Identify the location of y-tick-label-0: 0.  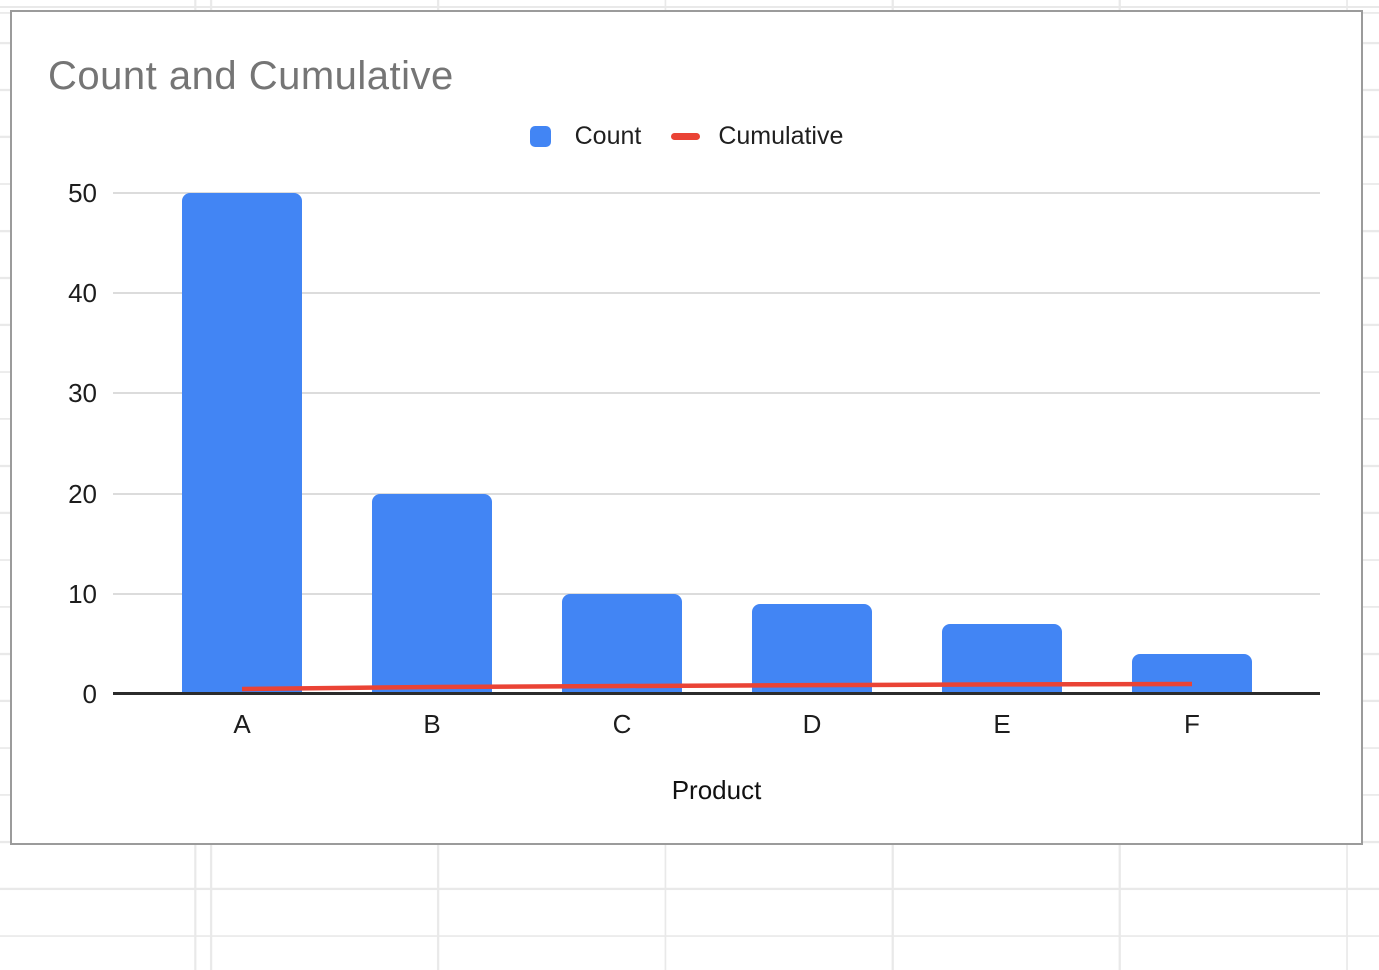
(89, 694).